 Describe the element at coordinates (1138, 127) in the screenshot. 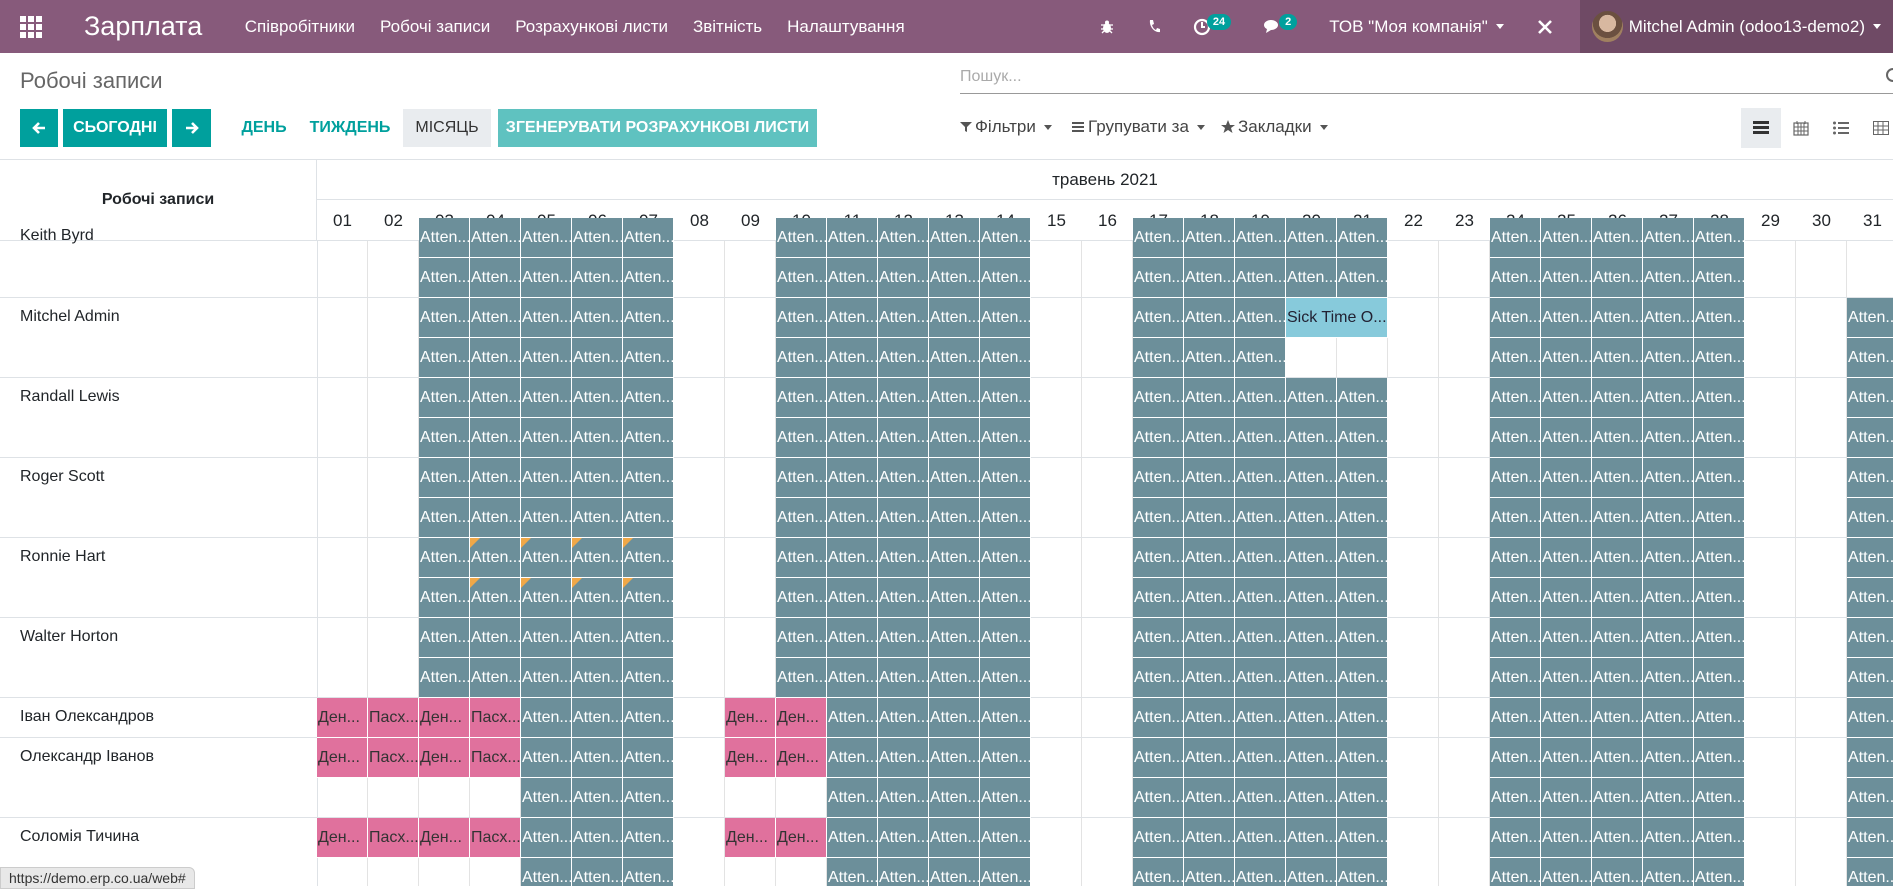

I see `groupby-dropdown: Групувати за` at that location.